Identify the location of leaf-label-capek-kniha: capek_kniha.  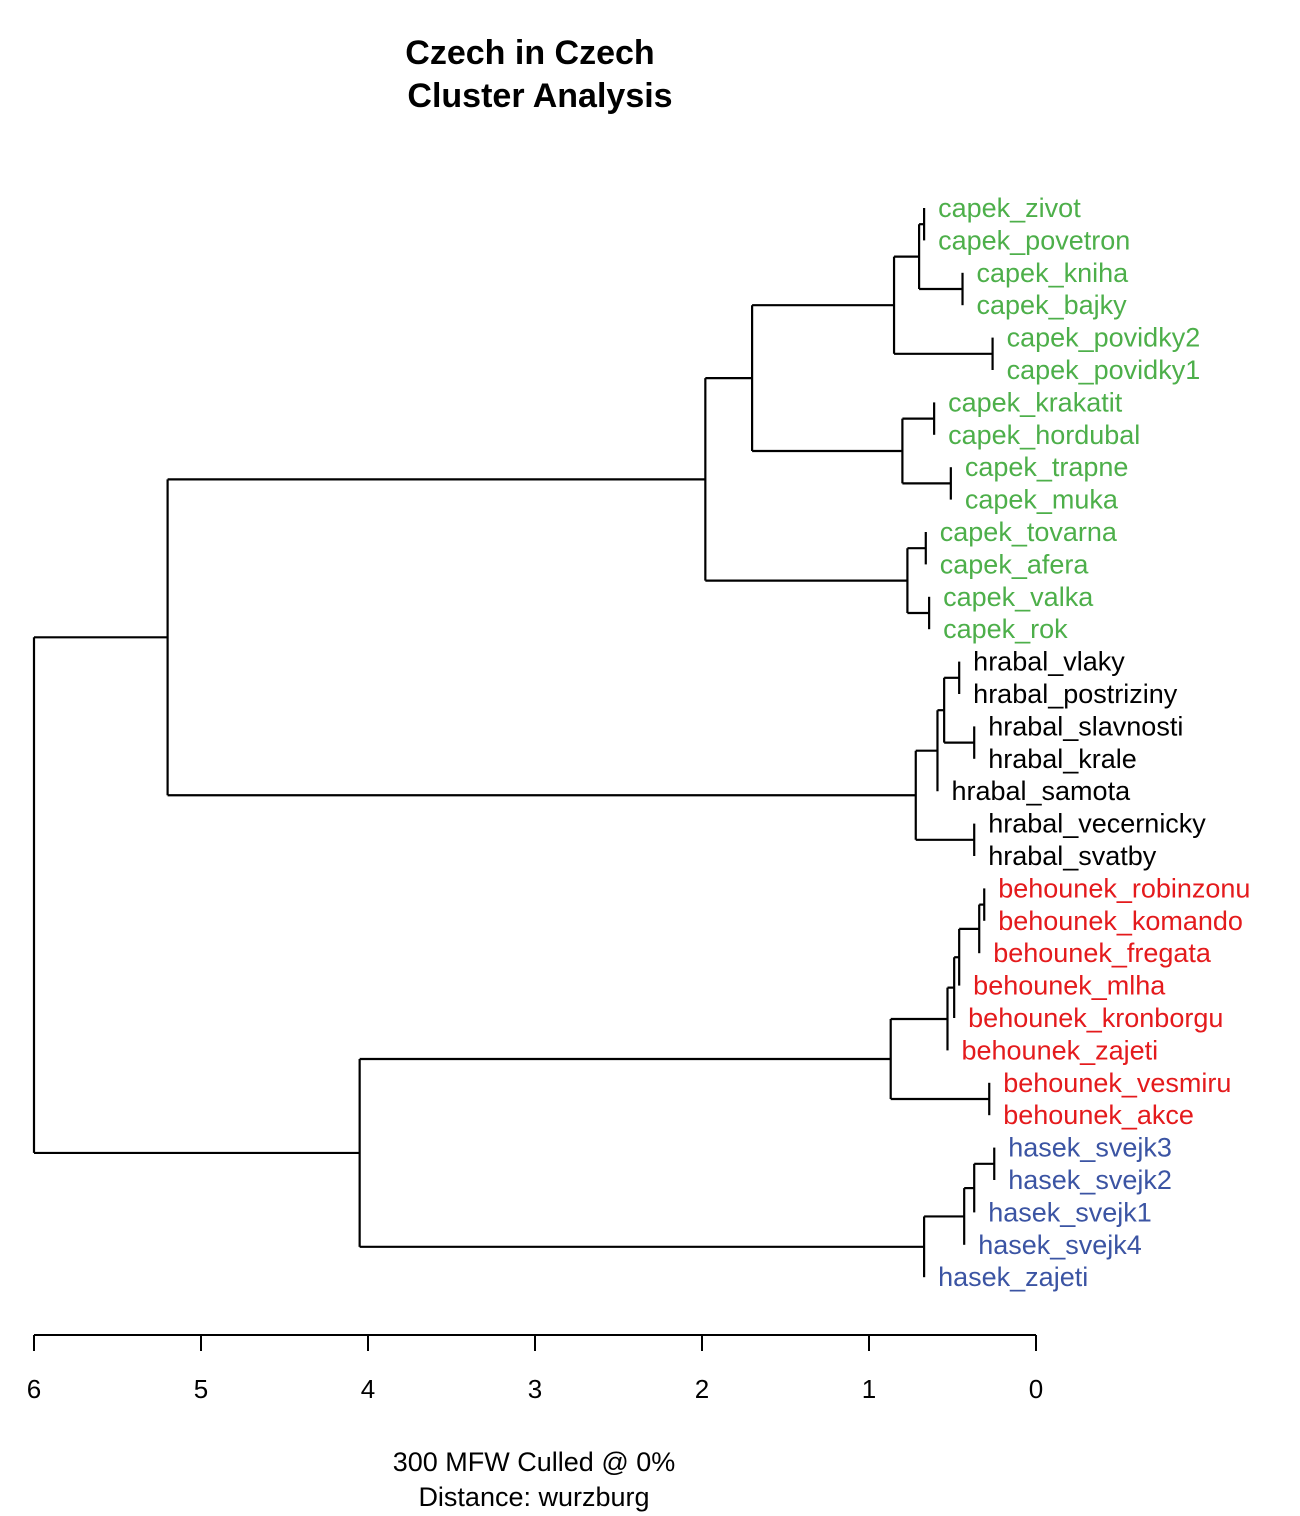
(1053, 273).